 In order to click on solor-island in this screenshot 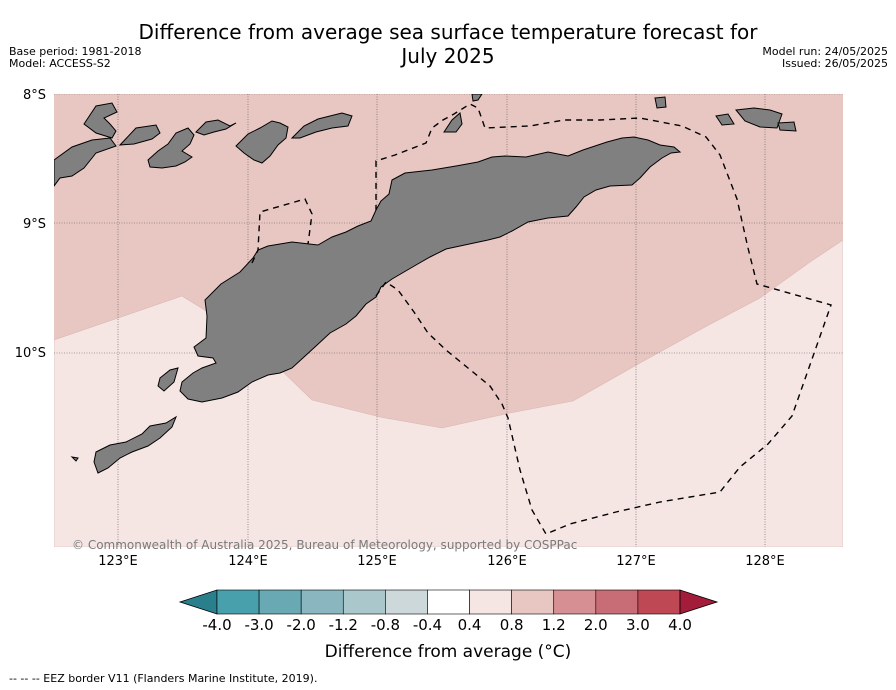, I will do `click(100, 120)`.